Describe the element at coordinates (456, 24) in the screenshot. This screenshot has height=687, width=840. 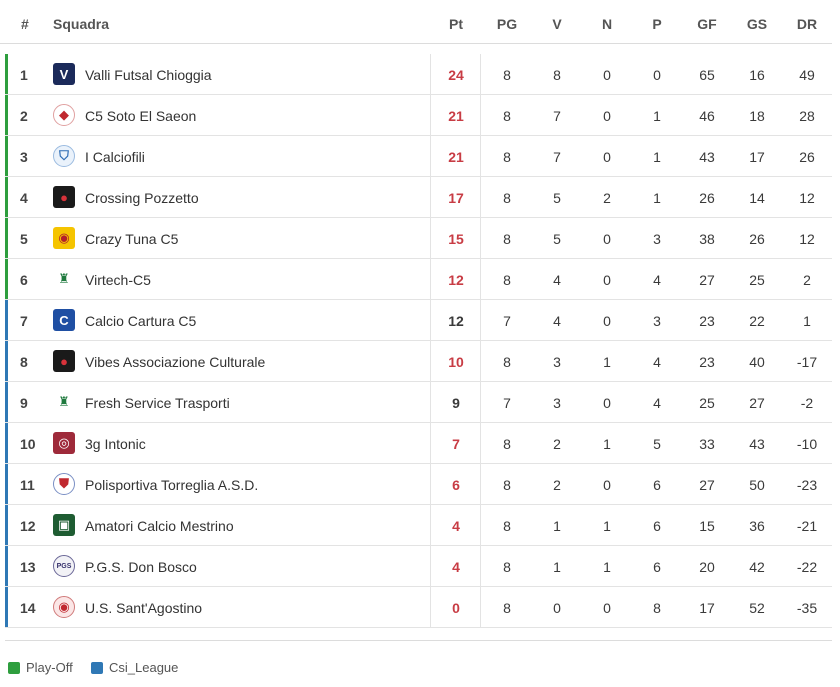
I see `col-pt-header: Pt` at that location.